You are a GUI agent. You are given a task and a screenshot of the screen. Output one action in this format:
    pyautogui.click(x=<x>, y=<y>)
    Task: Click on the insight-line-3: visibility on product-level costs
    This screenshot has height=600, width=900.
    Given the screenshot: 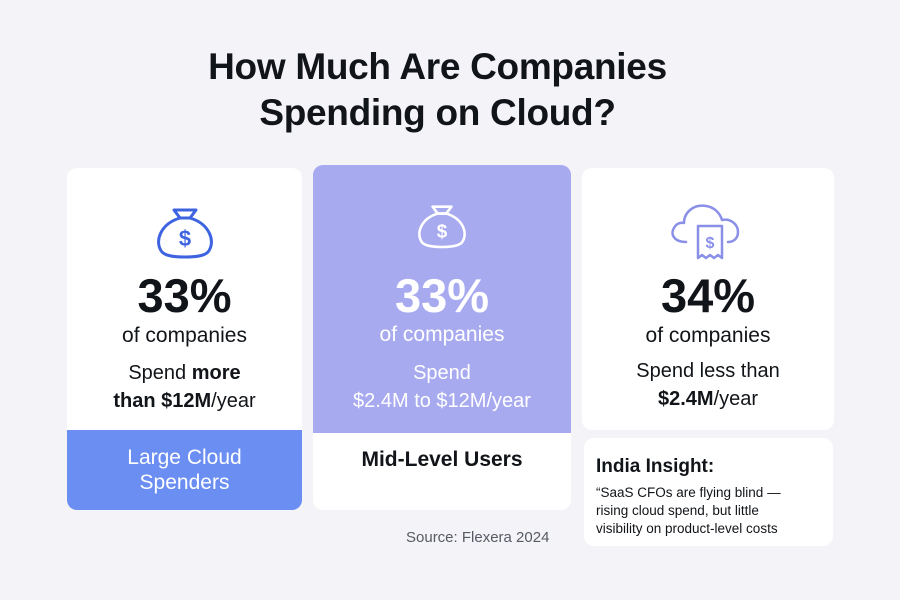 What is the action you would take?
    pyautogui.click(x=687, y=528)
    